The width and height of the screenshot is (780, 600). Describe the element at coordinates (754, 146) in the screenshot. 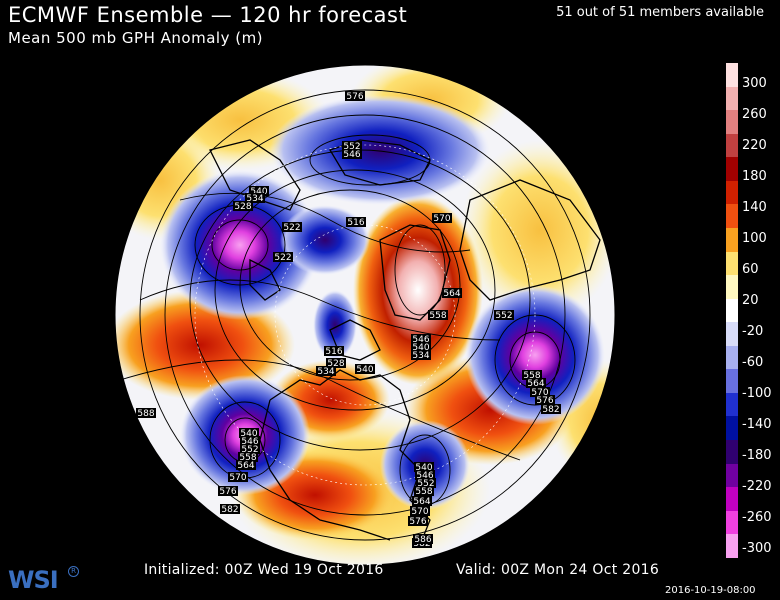

I see `colorbar-tick-label: 220` at that location.